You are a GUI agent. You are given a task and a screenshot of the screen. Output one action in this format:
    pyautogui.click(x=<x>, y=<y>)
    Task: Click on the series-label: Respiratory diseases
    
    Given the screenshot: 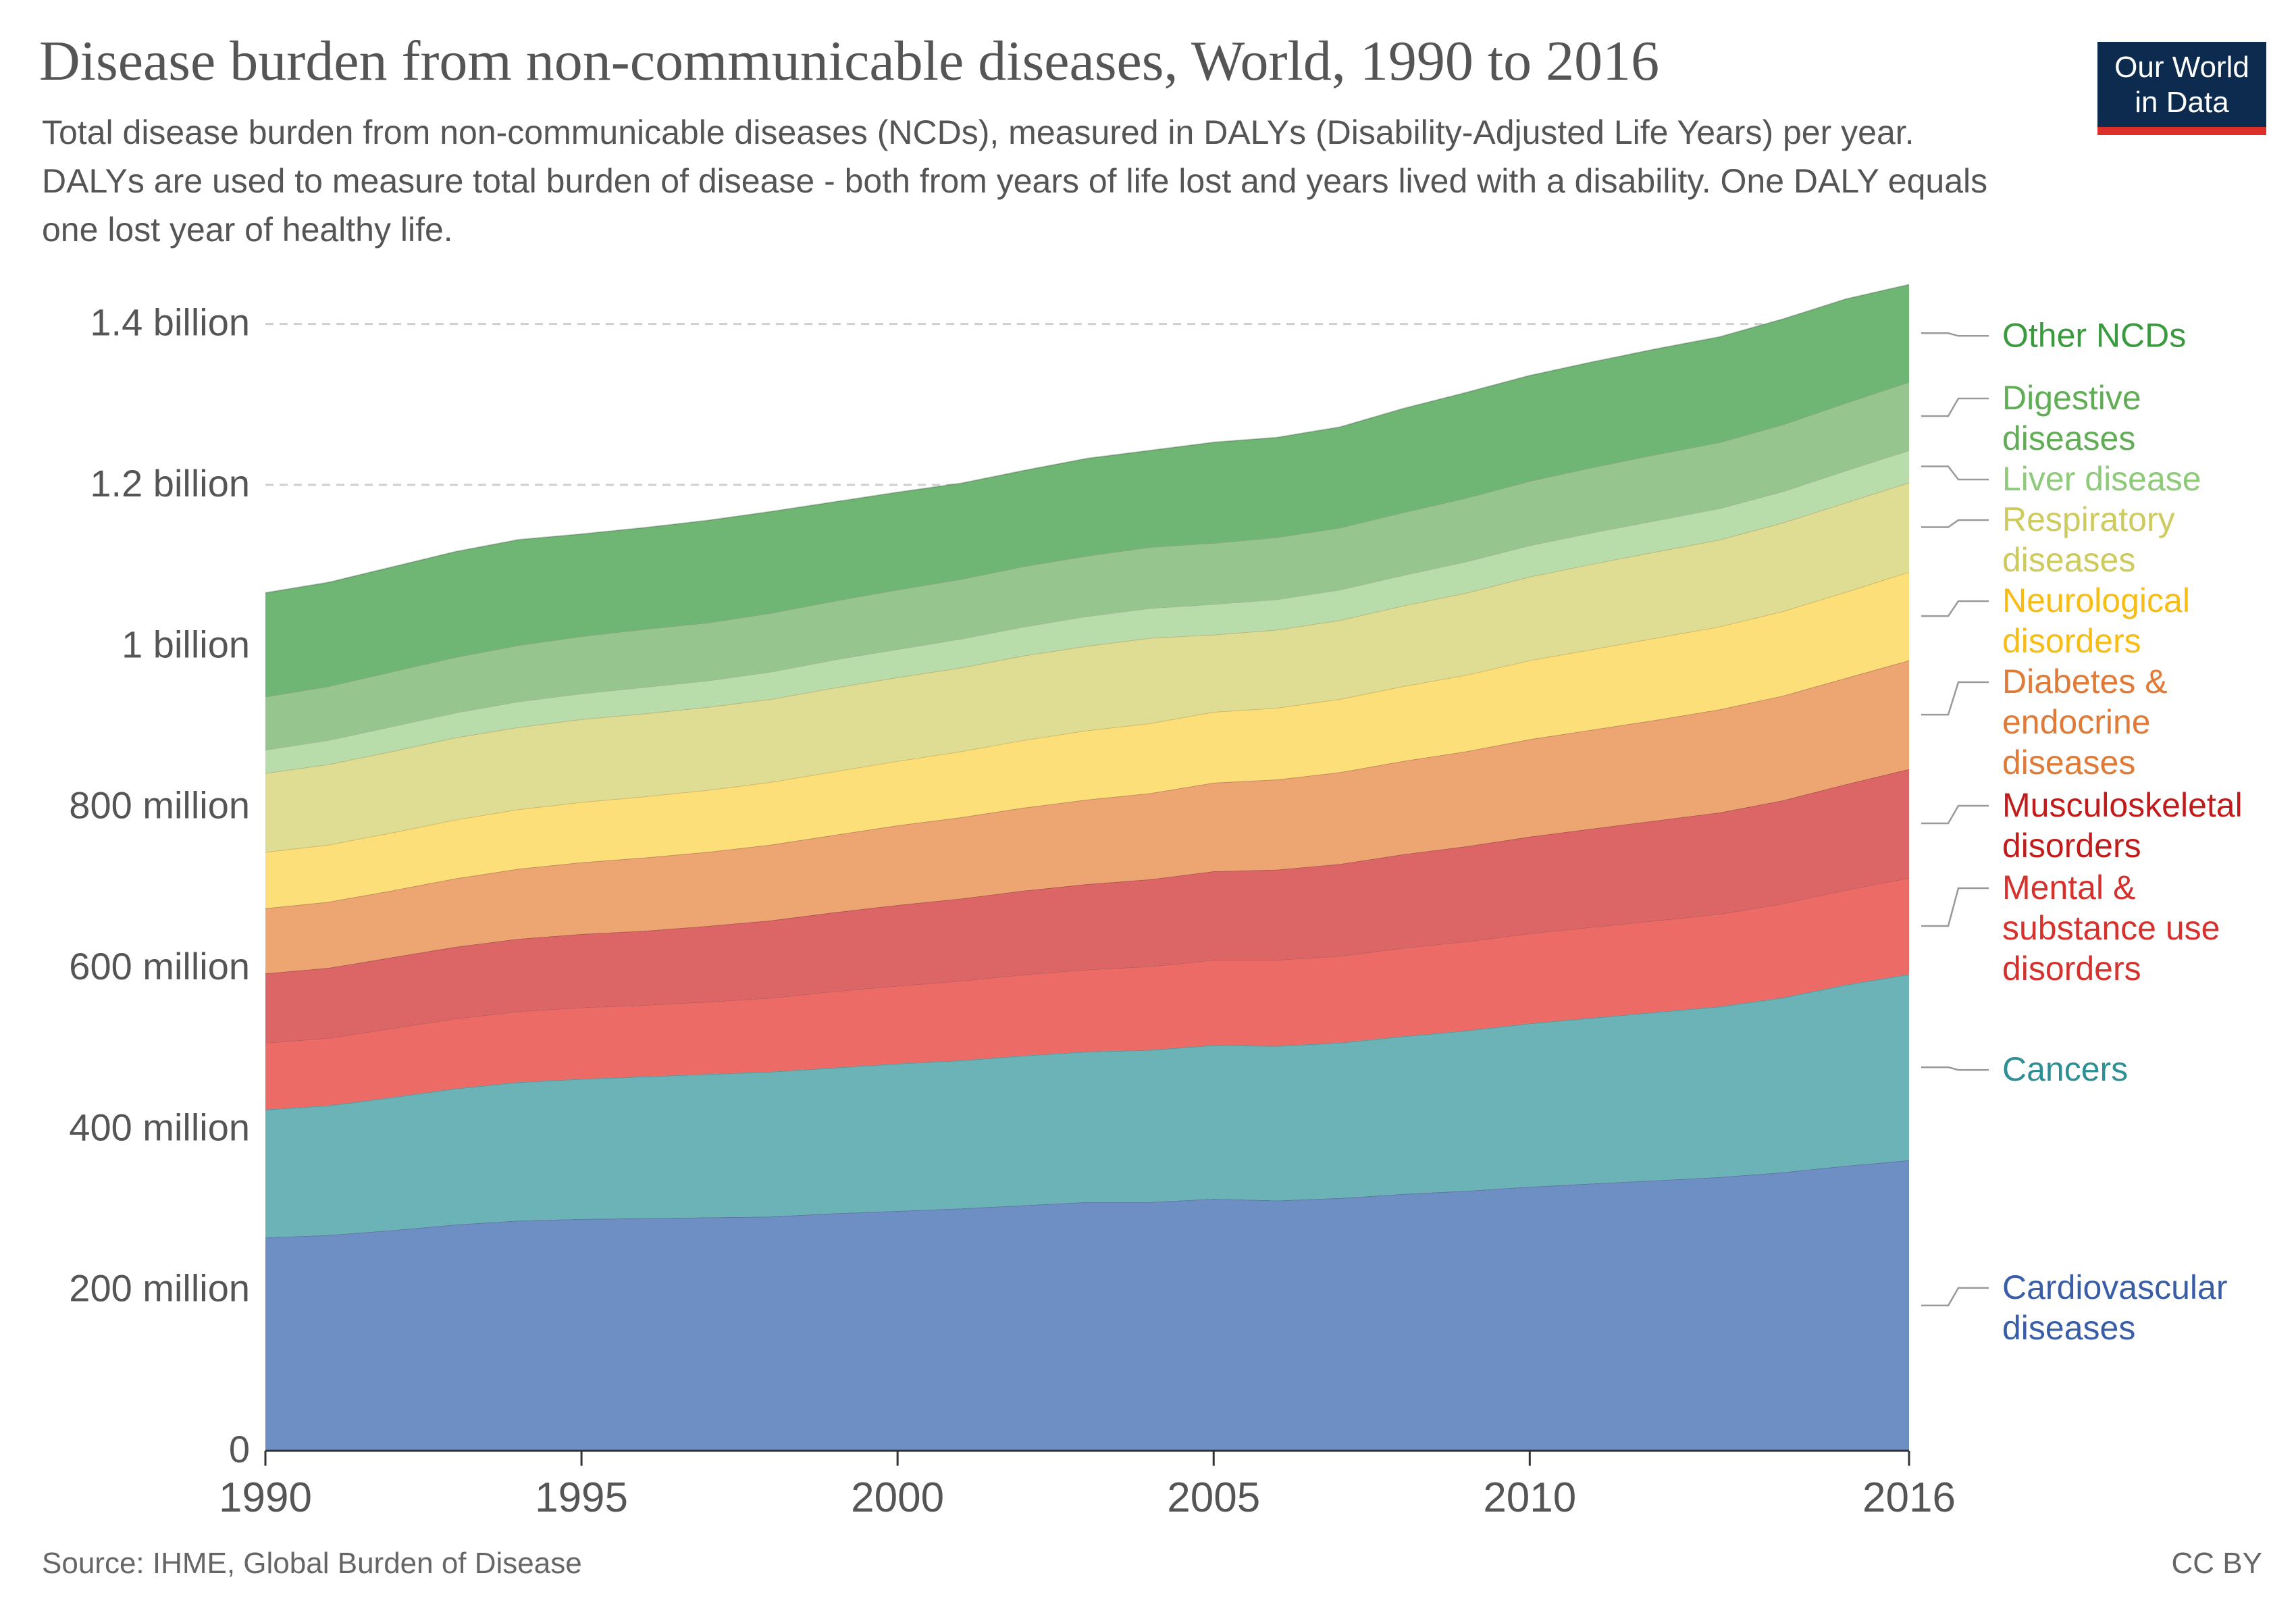 What is the action you would take?
    pyautogui.click(x=2088, y=539)
    